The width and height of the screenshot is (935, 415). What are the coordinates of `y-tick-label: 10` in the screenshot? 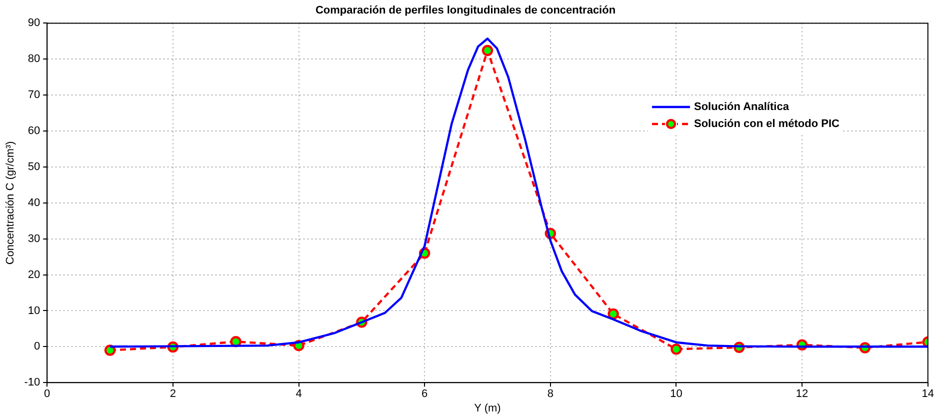 It's located at (34, 310).